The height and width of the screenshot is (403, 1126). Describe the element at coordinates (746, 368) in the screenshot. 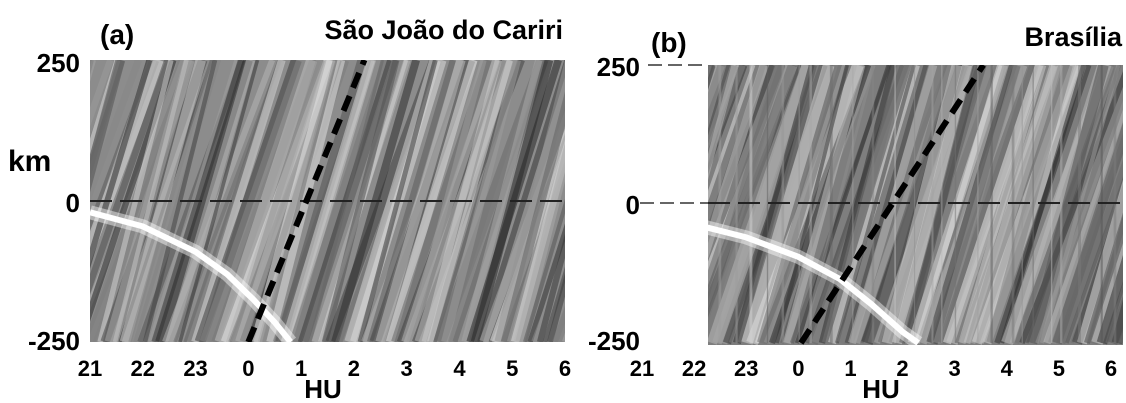

I see `panel-b-xtick-23: 23` at that location.